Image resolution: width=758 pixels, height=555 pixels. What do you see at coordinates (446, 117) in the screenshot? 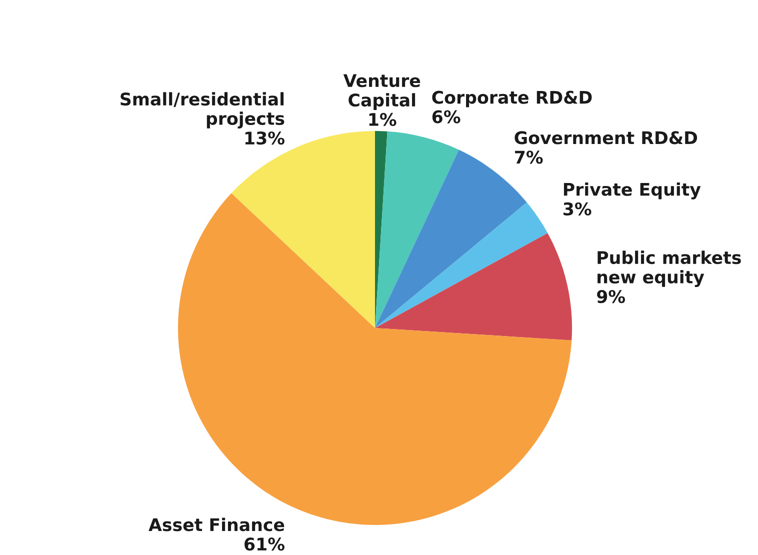
I see `data-label: 6%` at bounding box center [446, 117].